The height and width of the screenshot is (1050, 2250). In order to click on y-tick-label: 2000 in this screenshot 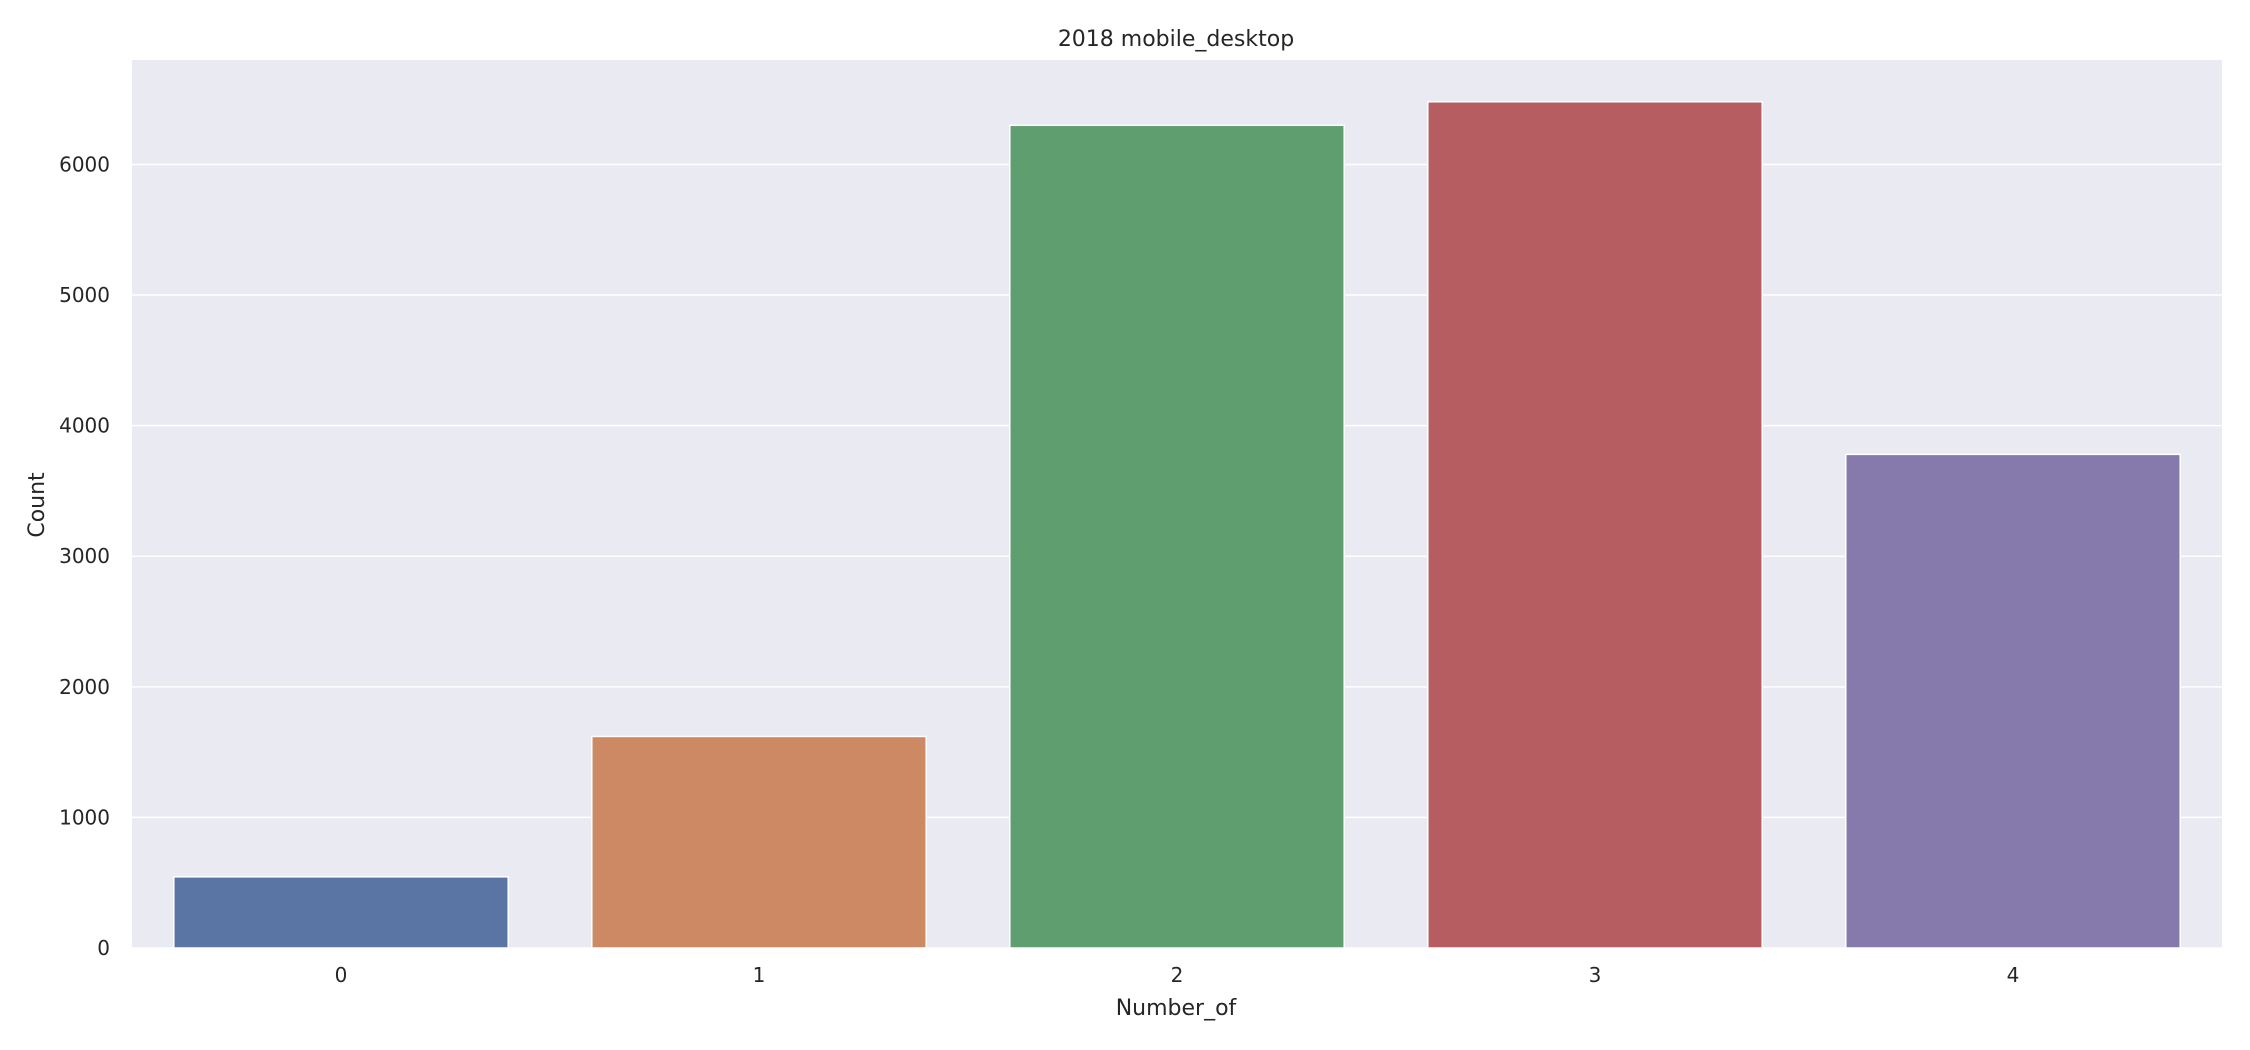, I will do `click(84, 687)`.